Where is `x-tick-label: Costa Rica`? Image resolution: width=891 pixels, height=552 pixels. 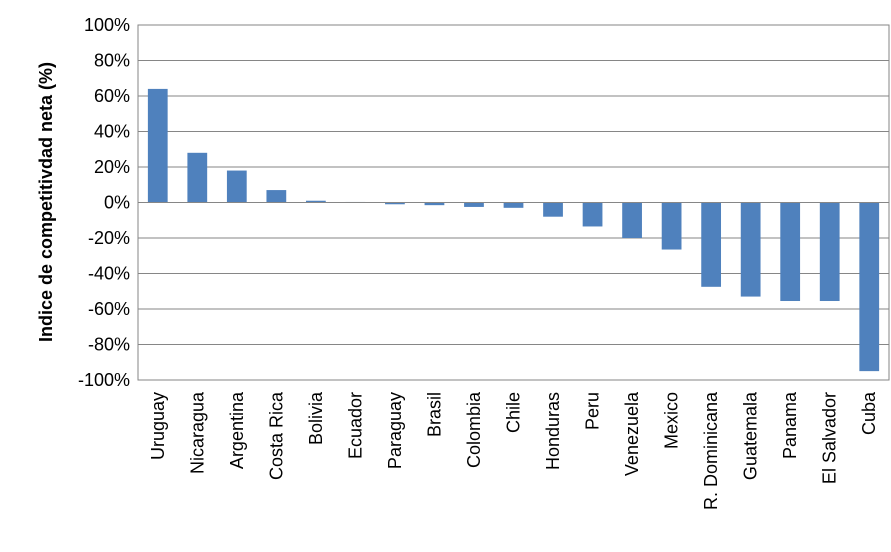
x-tick-label: Costa Rica is located at coordinates (276, 435).